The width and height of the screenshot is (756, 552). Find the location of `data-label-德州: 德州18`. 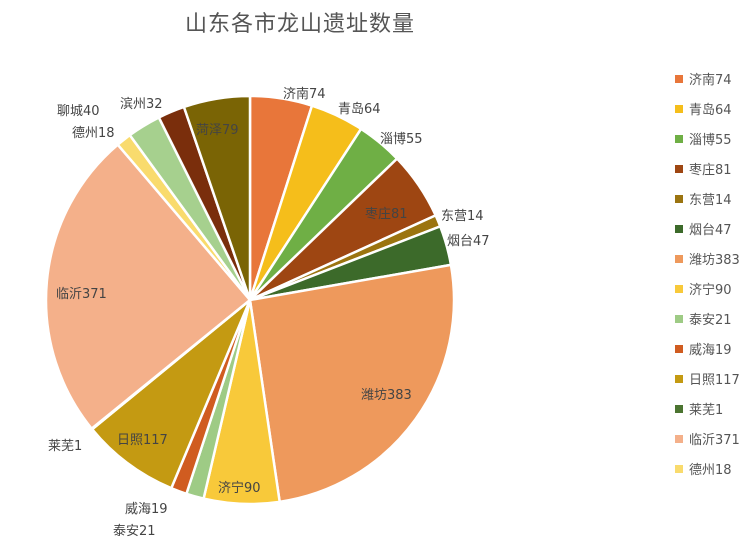

data-label-德州: 德州18 is located at coordinates (93, 133).